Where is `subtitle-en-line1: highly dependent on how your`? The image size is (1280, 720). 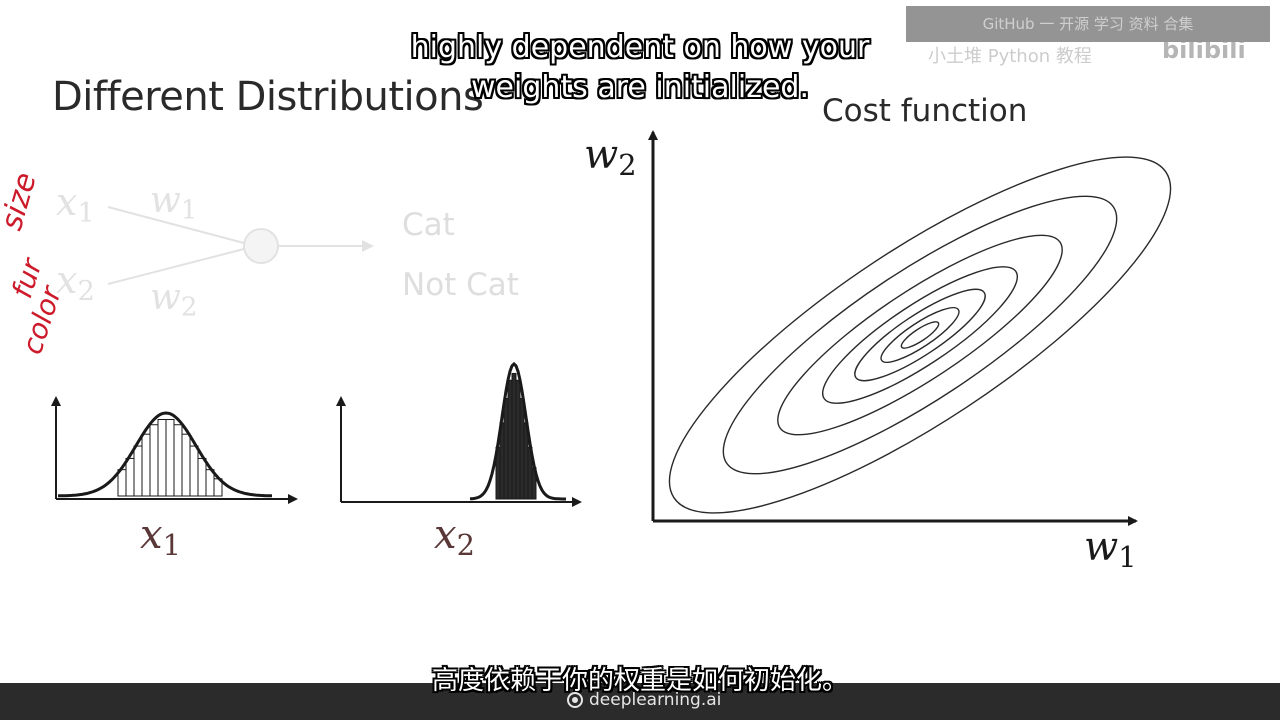
subtitle-en-line1: highly dependent on how your is located at coordinates (640, 47).